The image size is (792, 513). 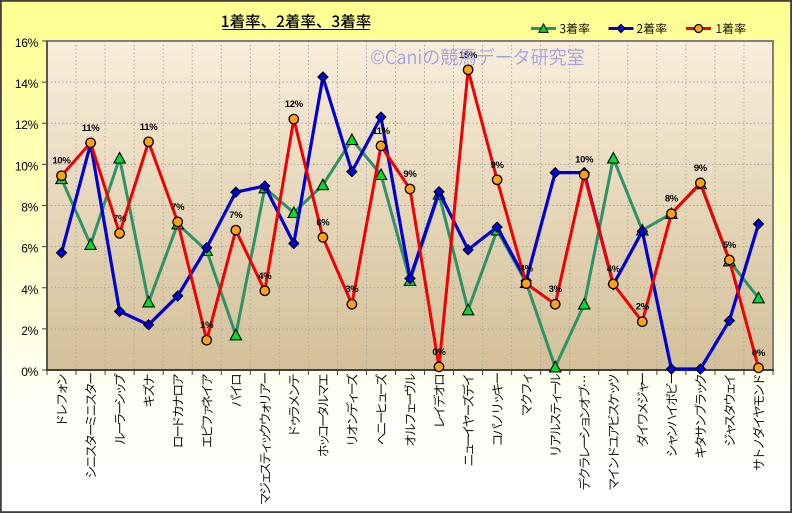 I want to click on svg-text: 14%, so click(x=27, y=84).